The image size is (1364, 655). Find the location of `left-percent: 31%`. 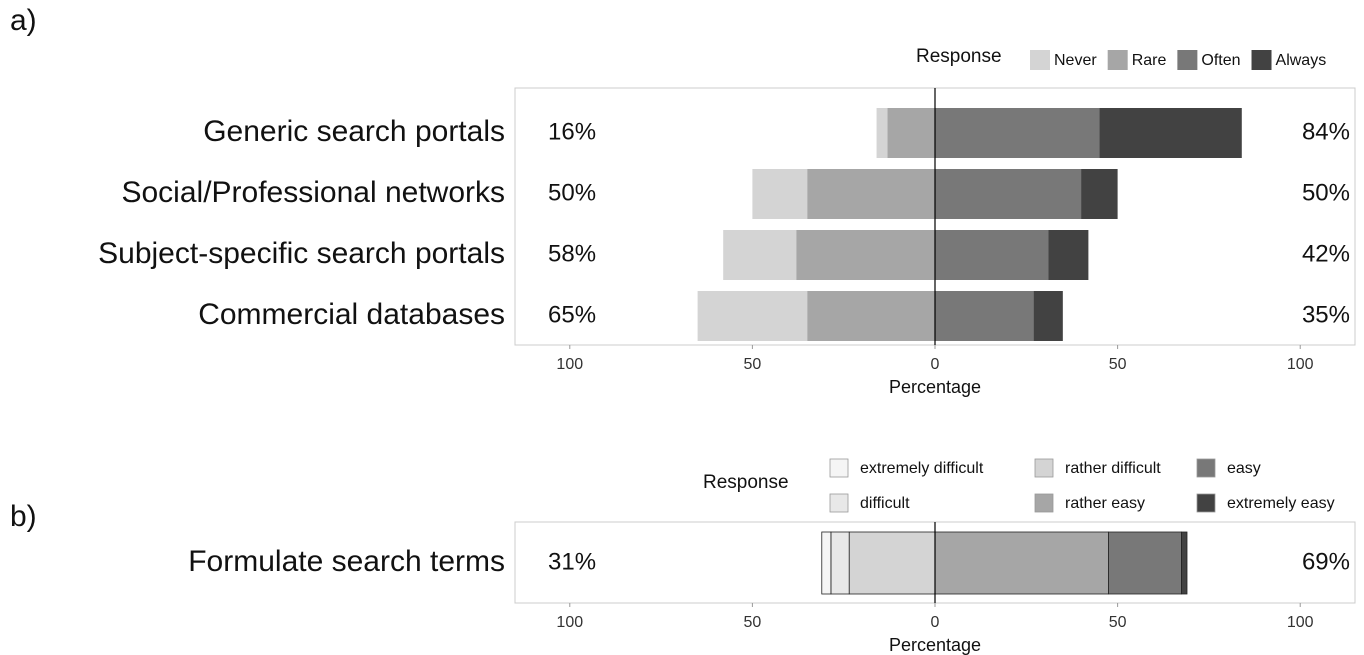

left-percent: 31% is located at coordinates (572, 561).